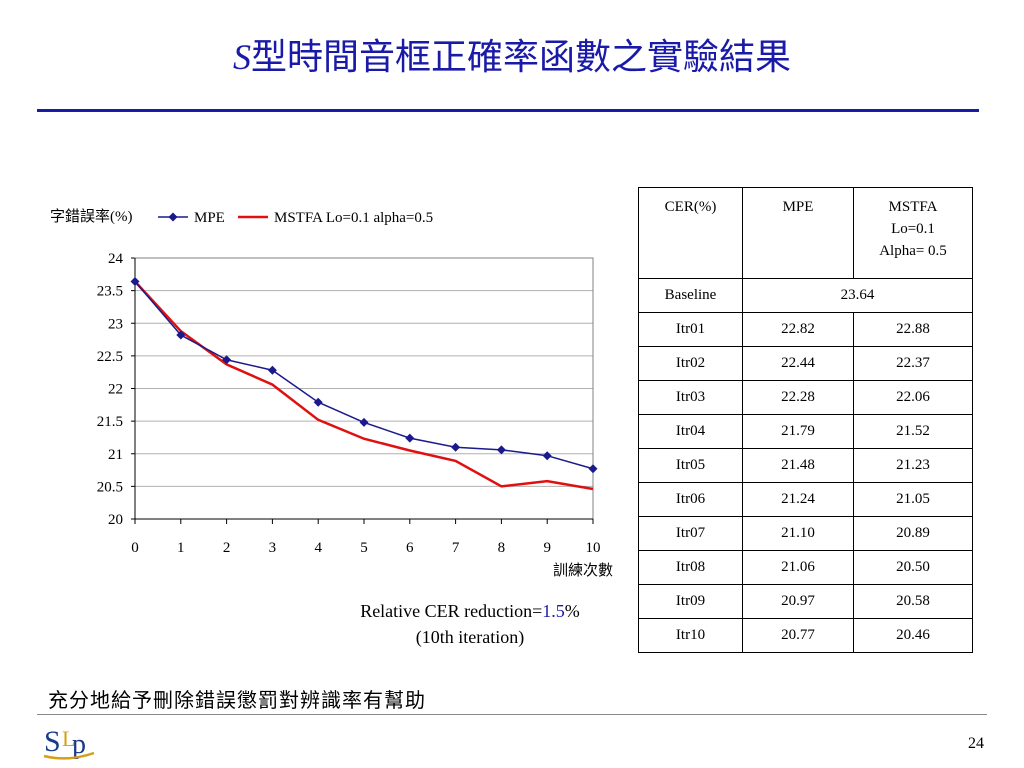 This screenshot has width=1024, height=768. I want to click on slide-title: S型時間音框正確率函數之實驗結果, so click(512, 54).